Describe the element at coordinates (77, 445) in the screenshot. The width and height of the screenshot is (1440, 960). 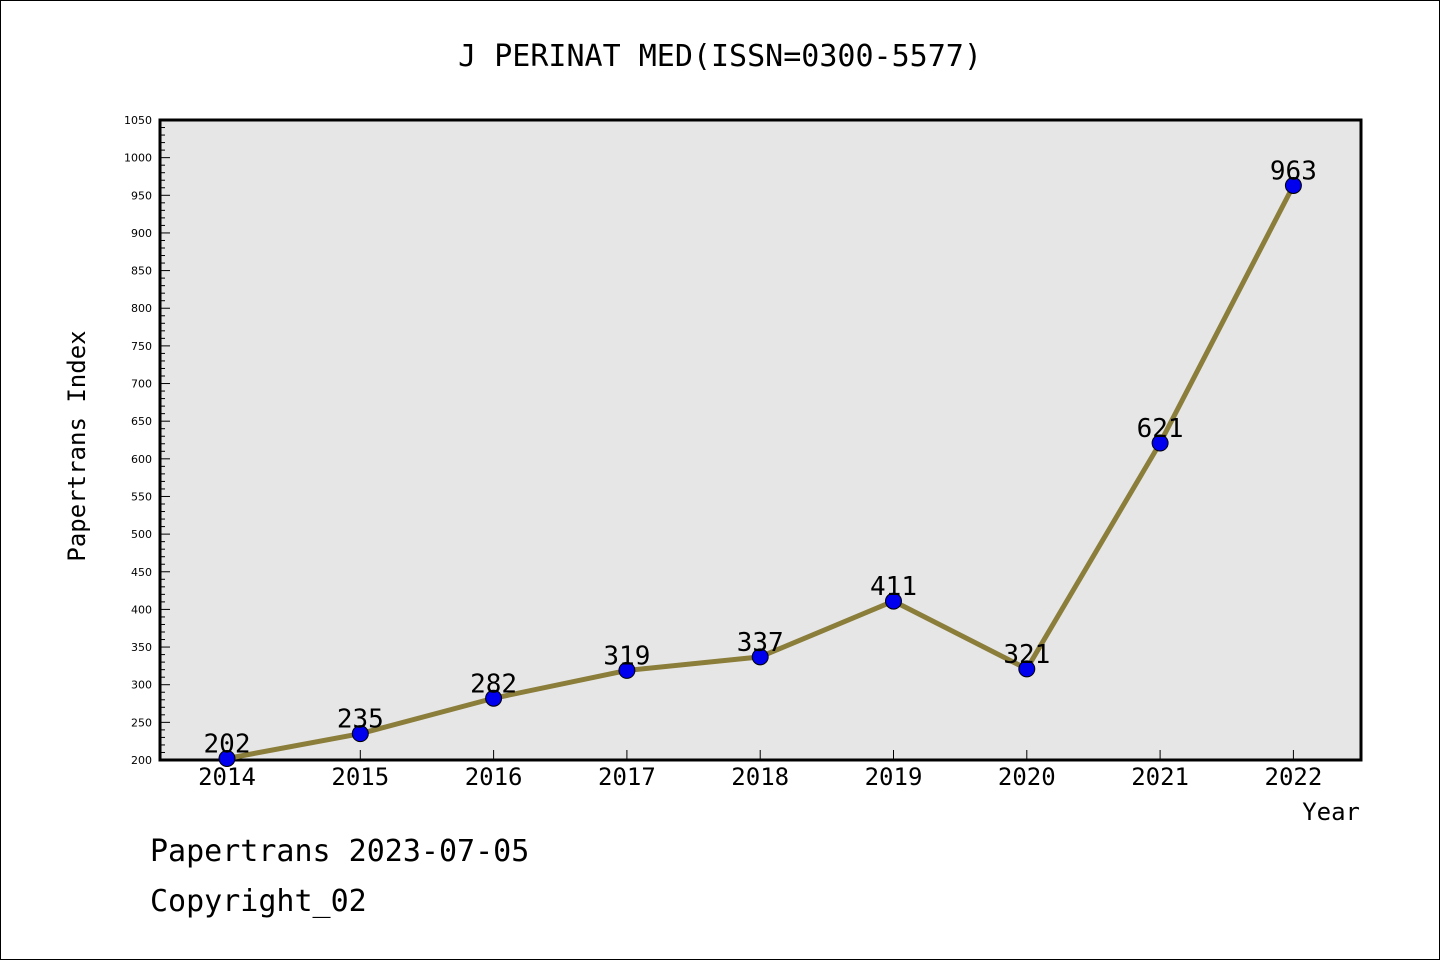
I see `y-axis-label: Papertrans Index` at that location.